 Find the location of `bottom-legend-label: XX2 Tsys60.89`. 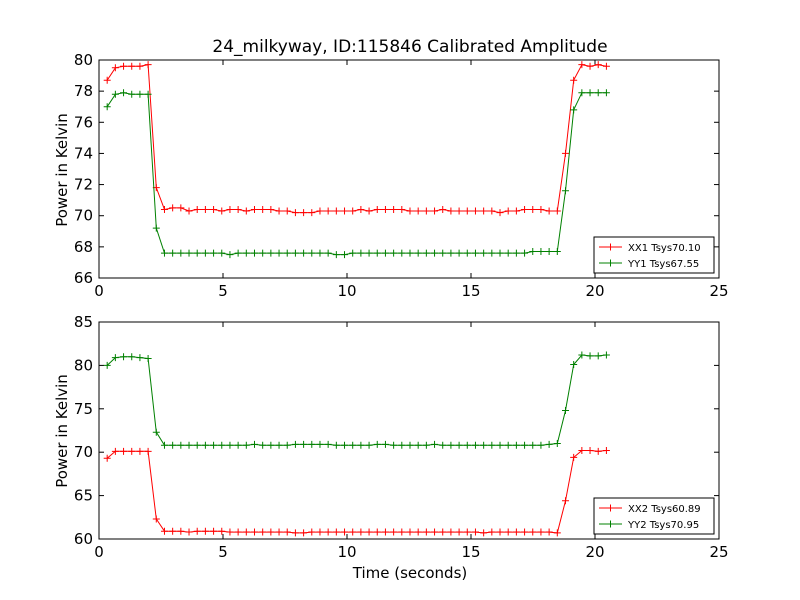

bottom-legend-label: XX2 Tsys60.89 is located at coordinates (664, 509).